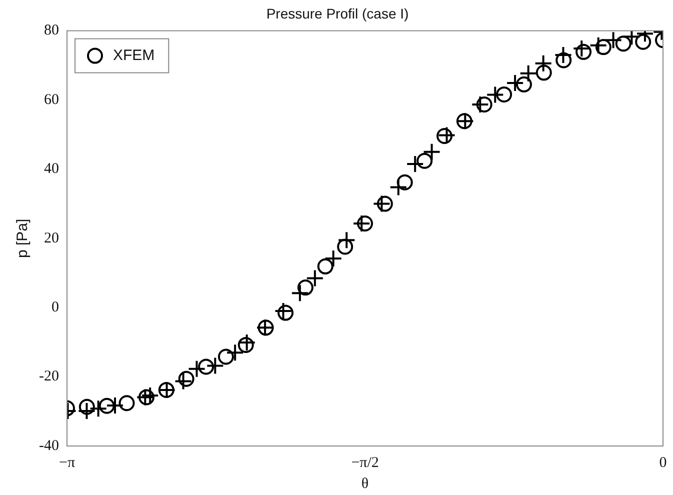 The width and height of the screenshot is (673, 495). What do you see at coordinates (48, 376) in the screenshot?
I see `y-tick-label: -20` at bounding box center [48, 376].